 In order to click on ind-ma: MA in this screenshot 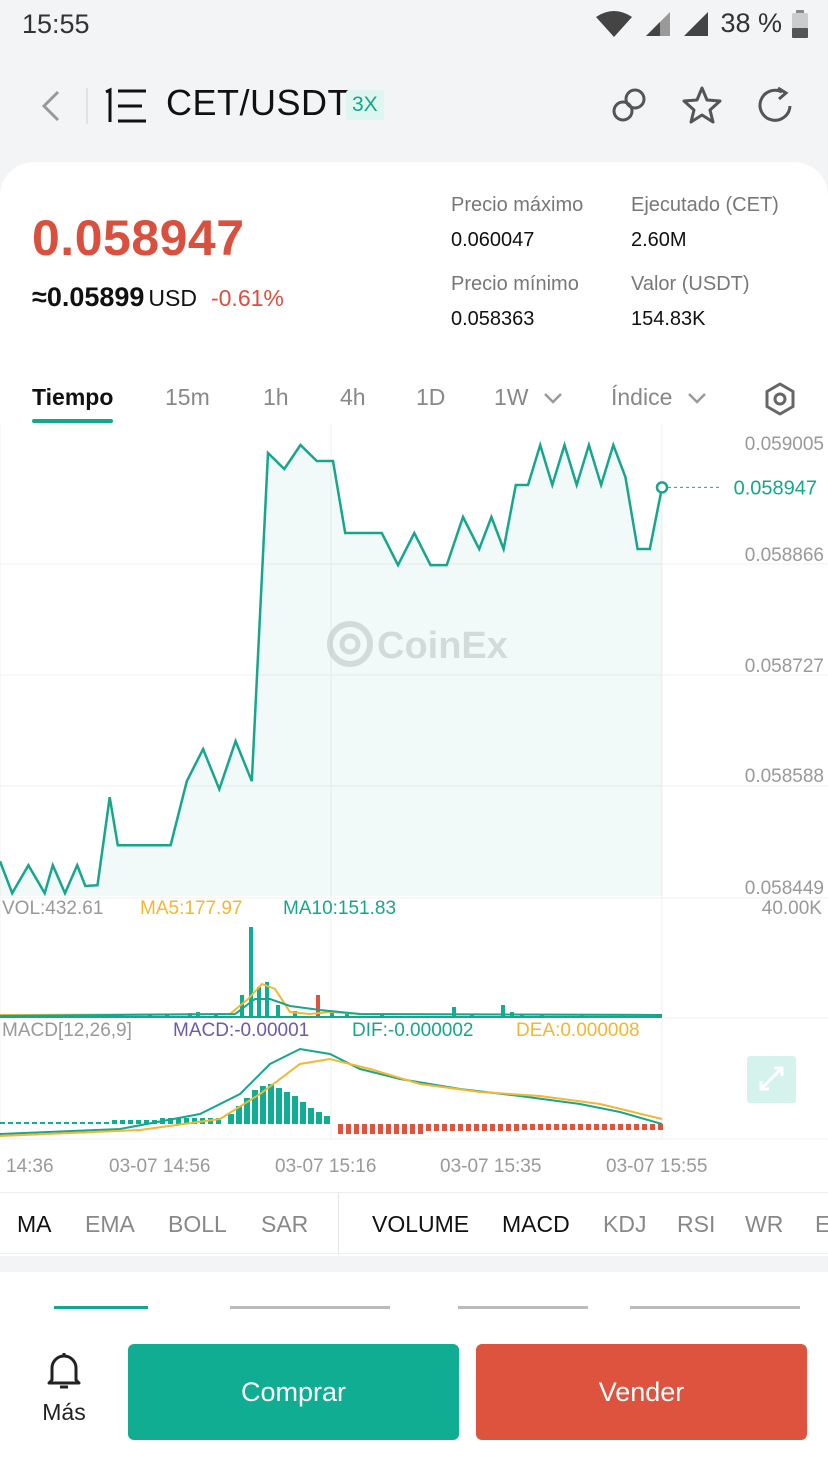, I will do `click(34, 1224)`.